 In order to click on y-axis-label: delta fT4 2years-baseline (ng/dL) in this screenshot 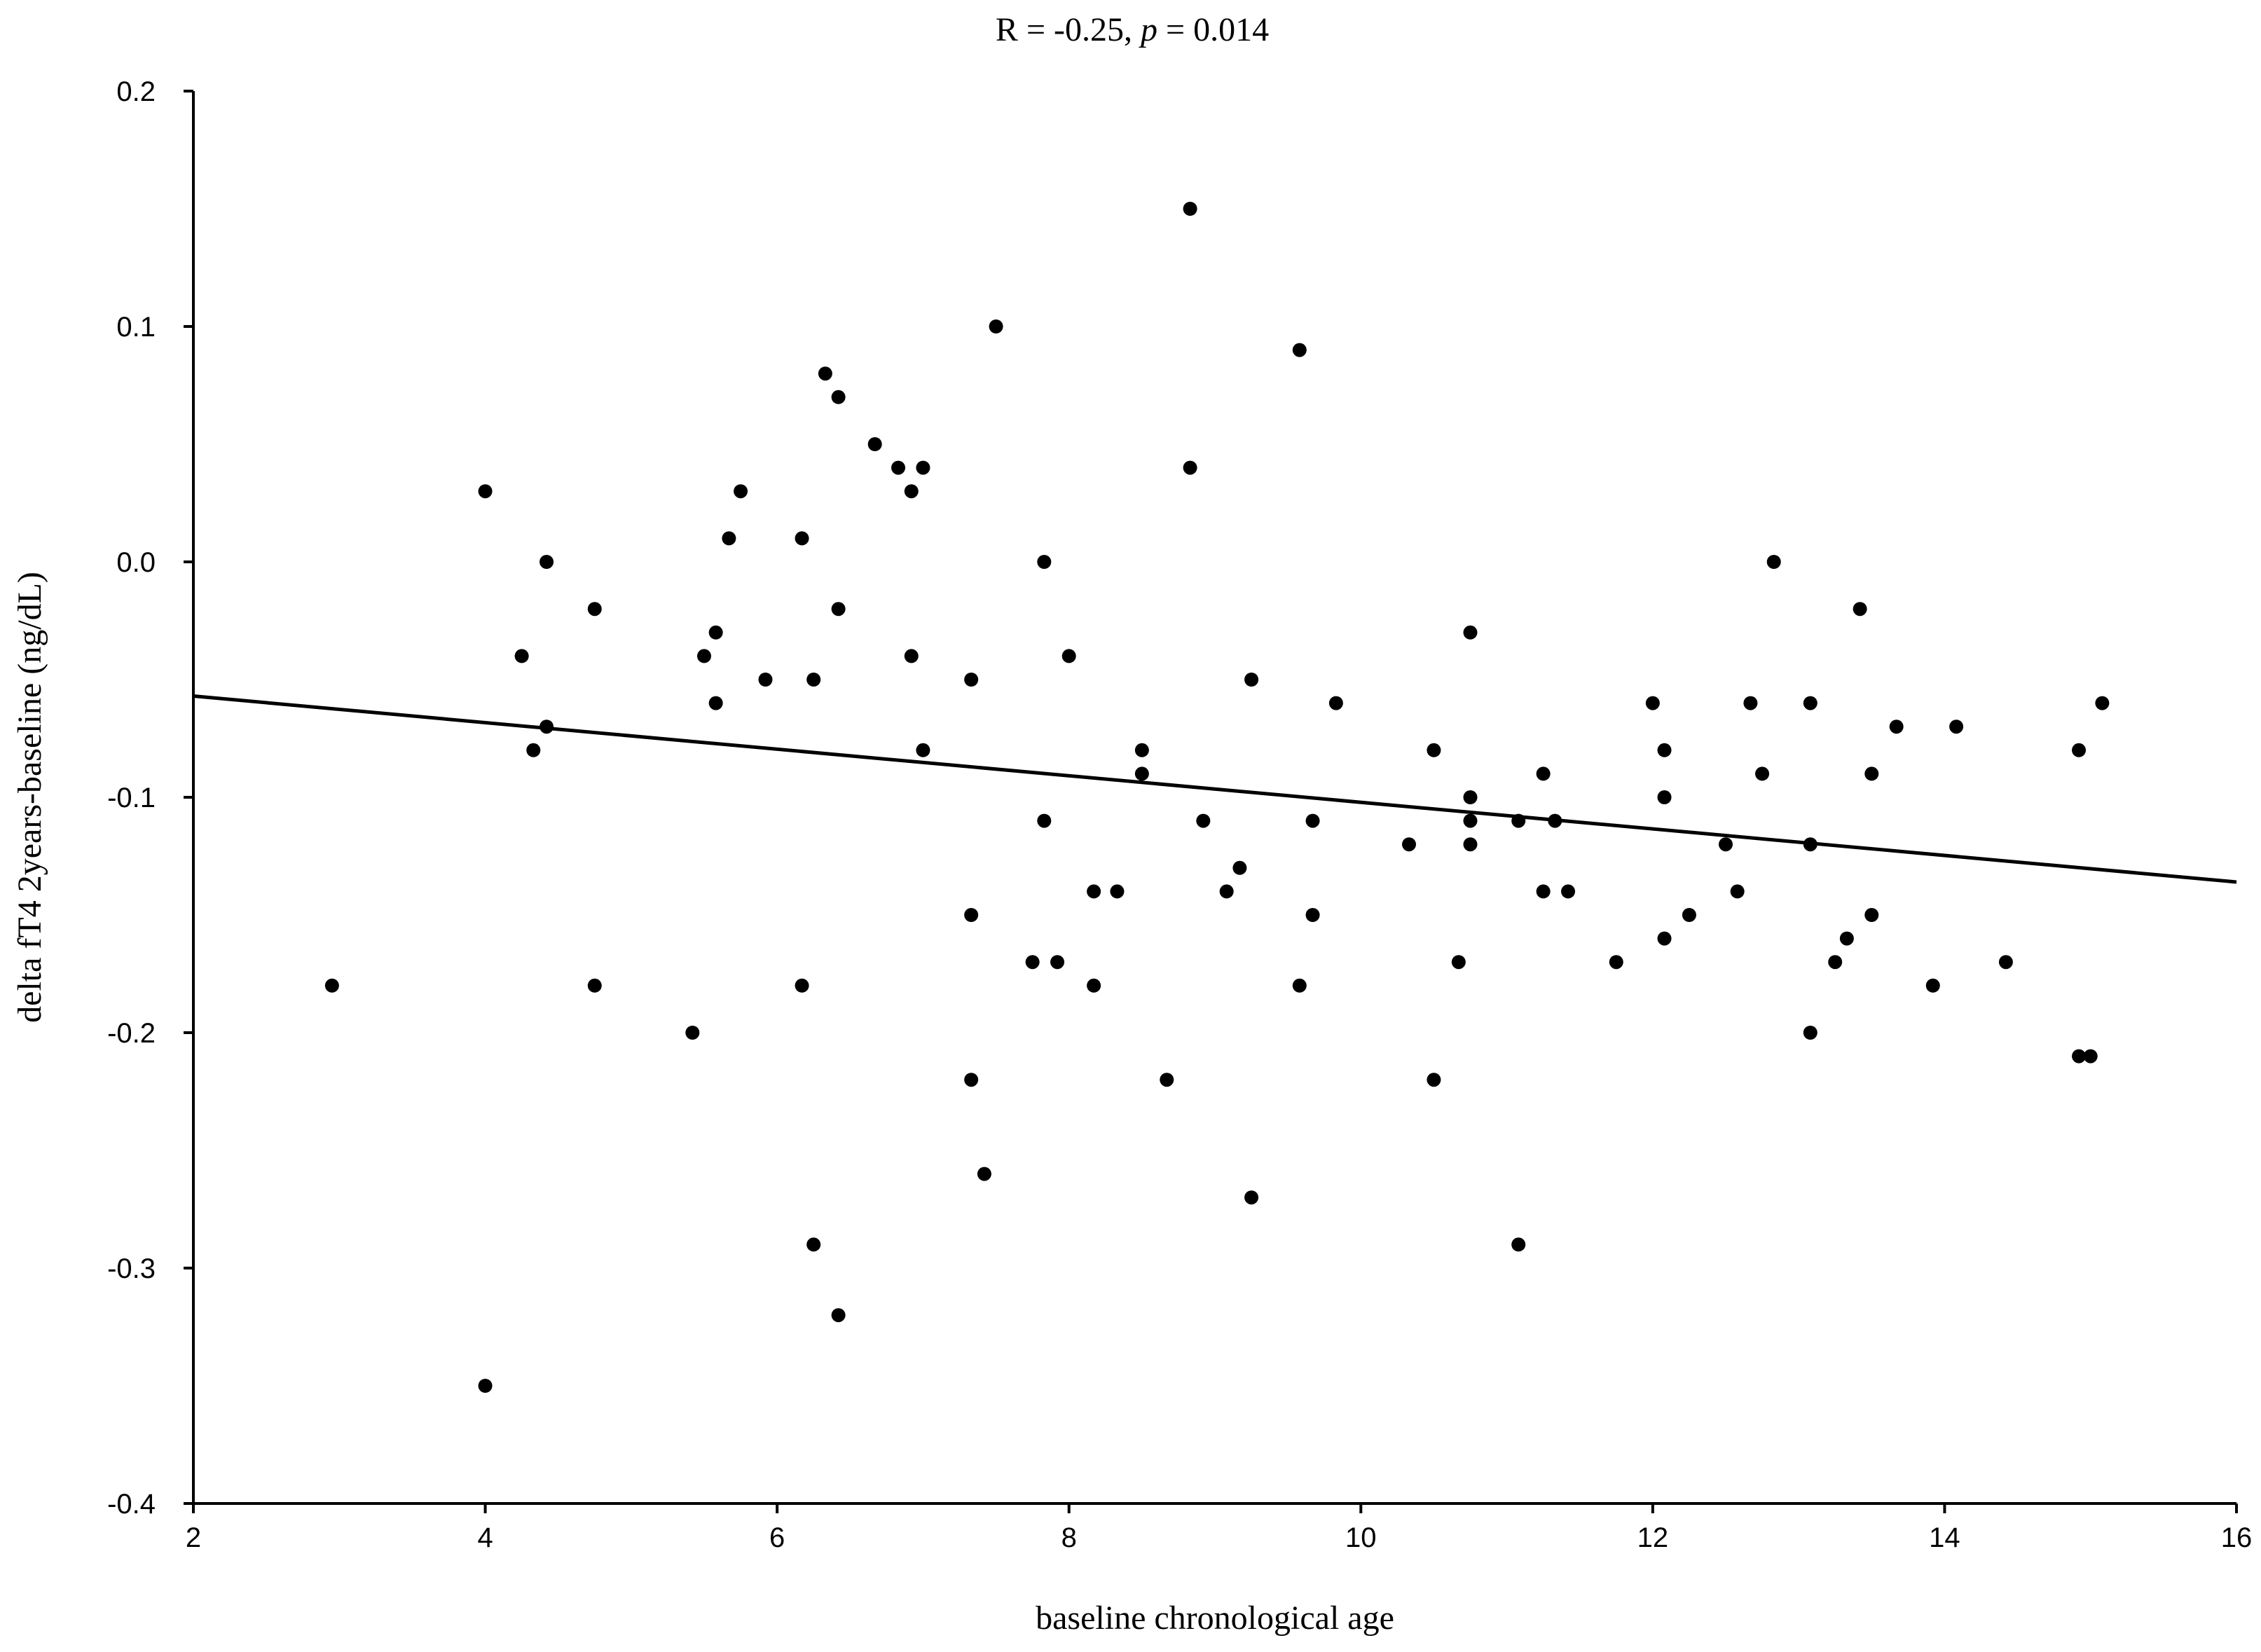, I will do `click(29, 798)`.